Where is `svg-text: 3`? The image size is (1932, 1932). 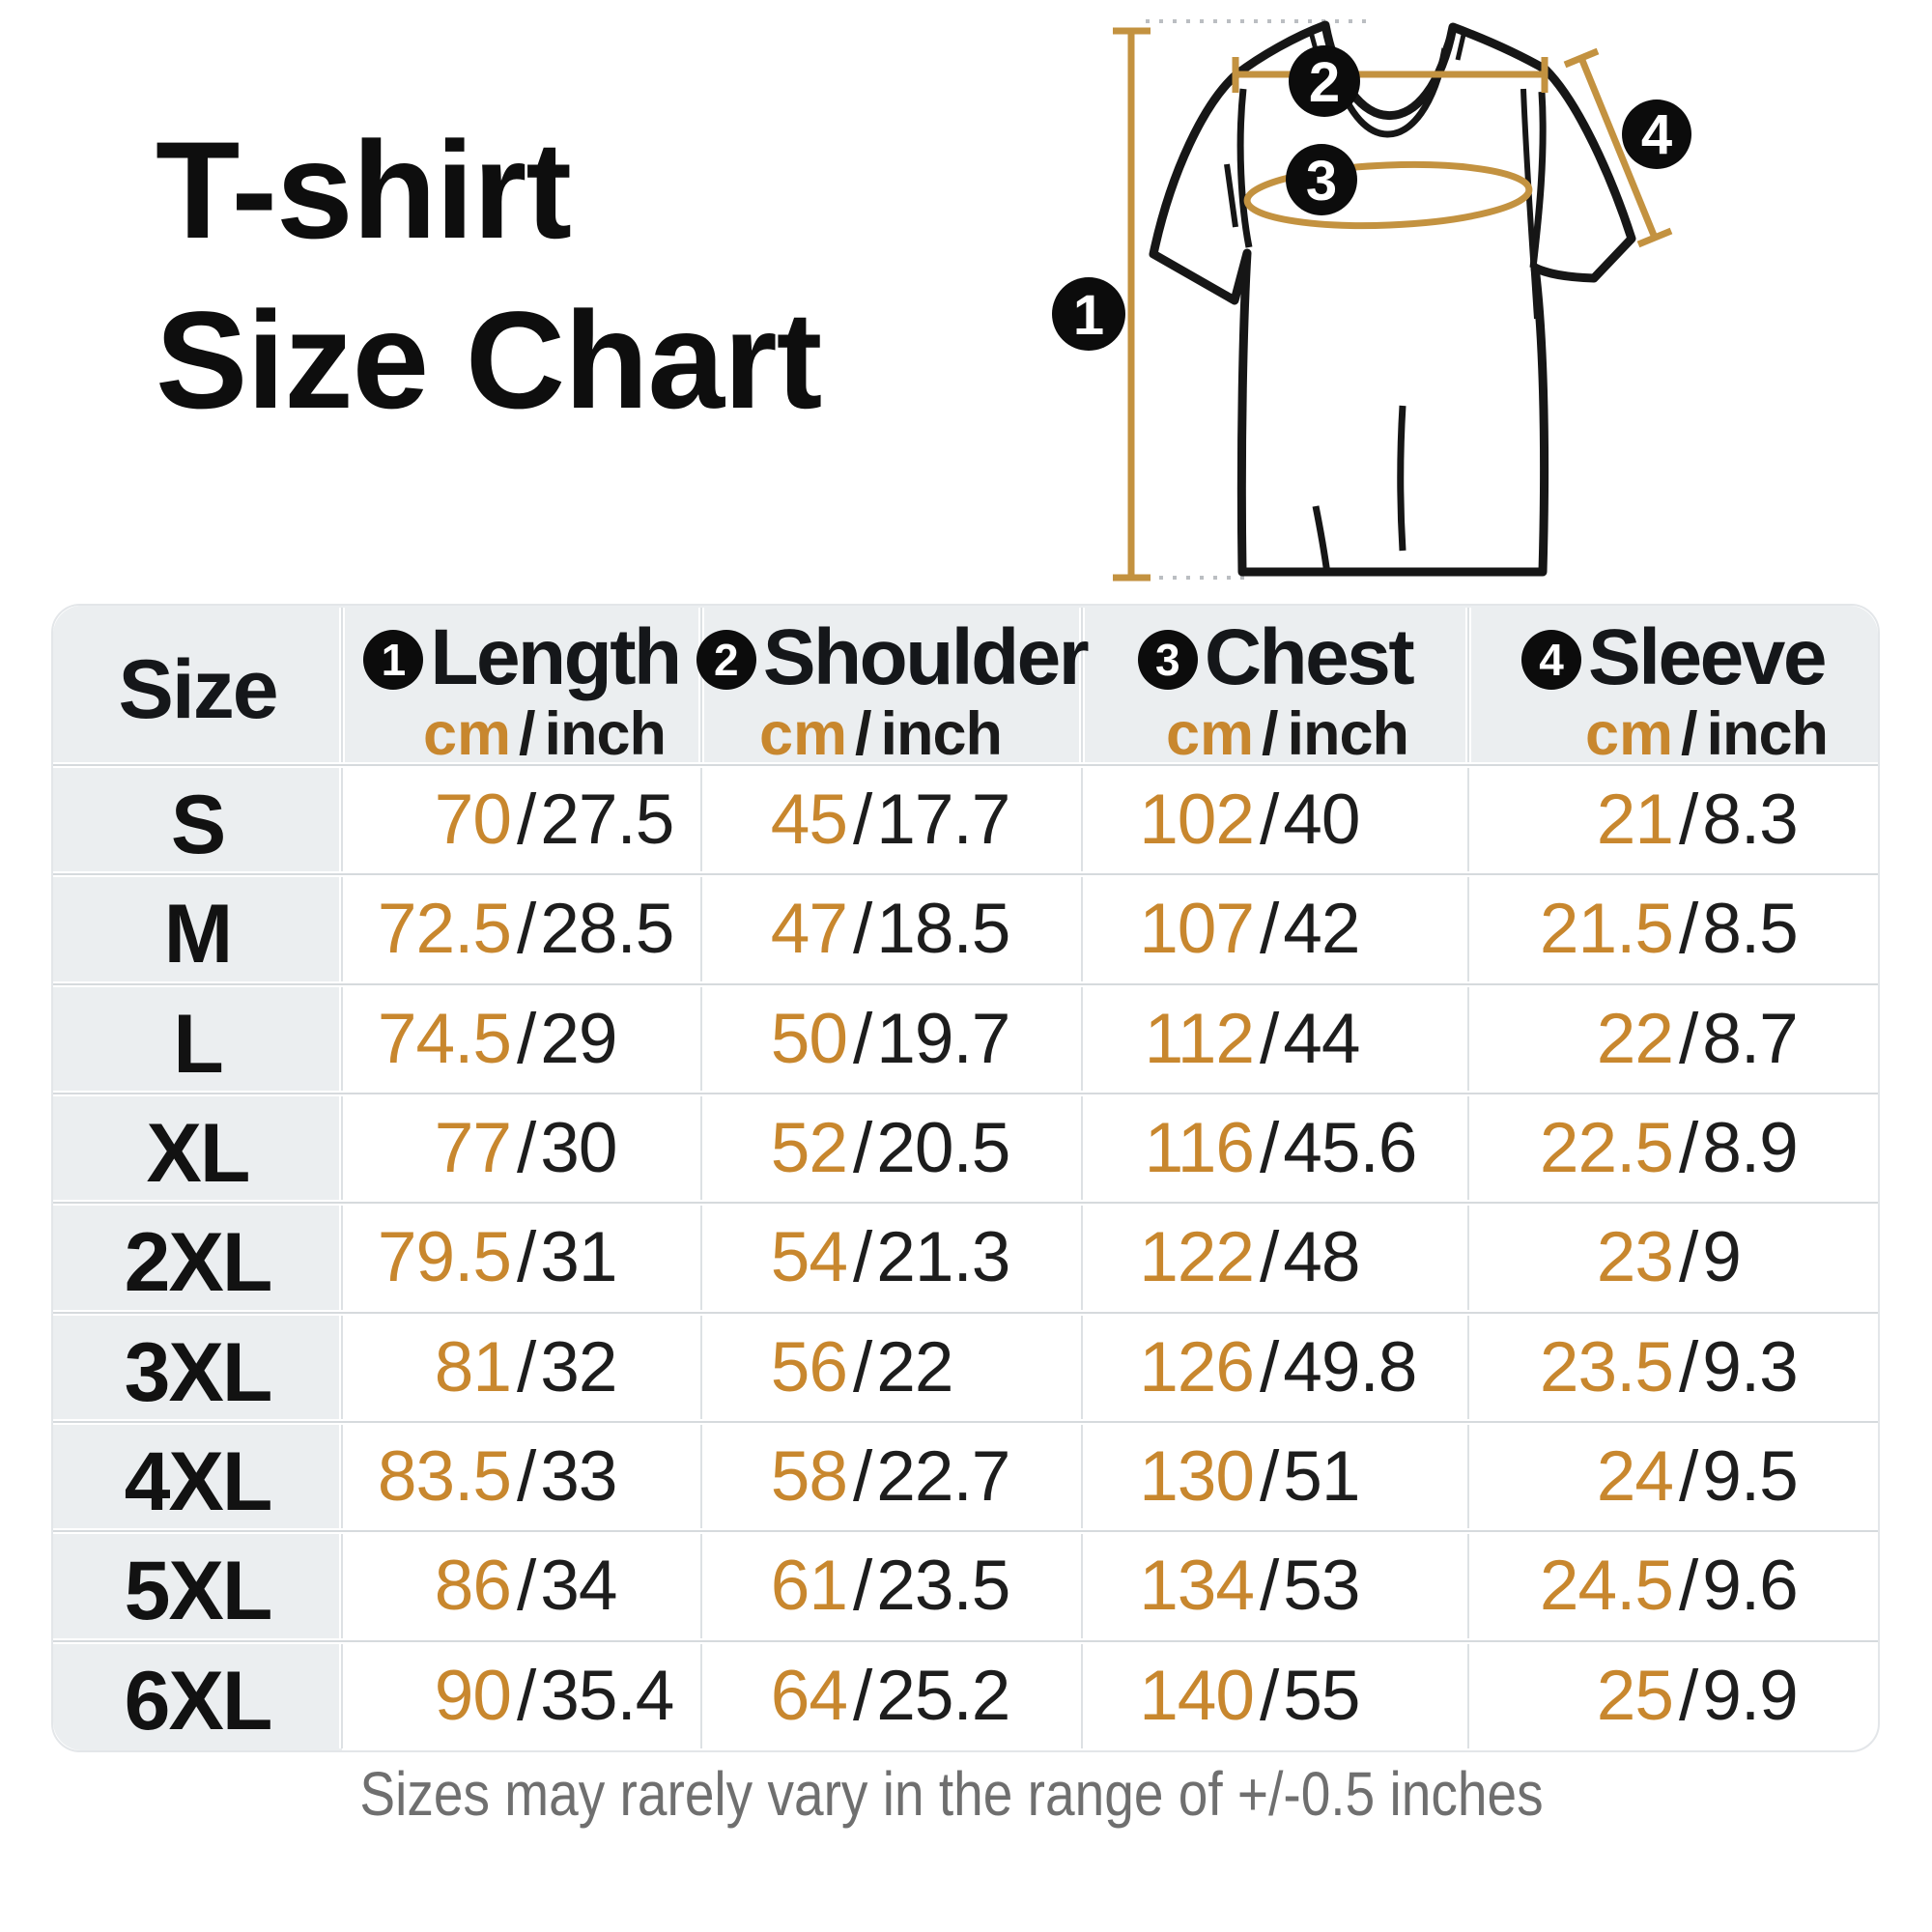 svg-text: 3 is located at coordinates (1321, 181).